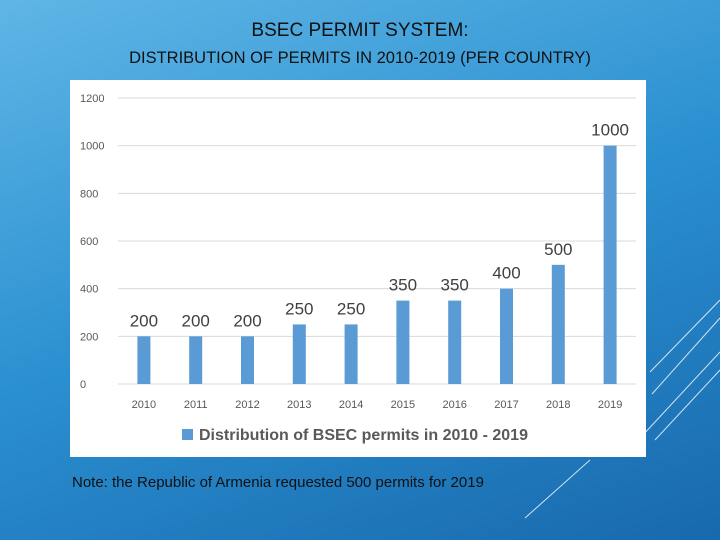 This screenshot has width=720, height=540. What do you see at coordinates (610, 405) in the screenshot?
I see `x-tick-label: 2019` at bounding box center [610, 405].